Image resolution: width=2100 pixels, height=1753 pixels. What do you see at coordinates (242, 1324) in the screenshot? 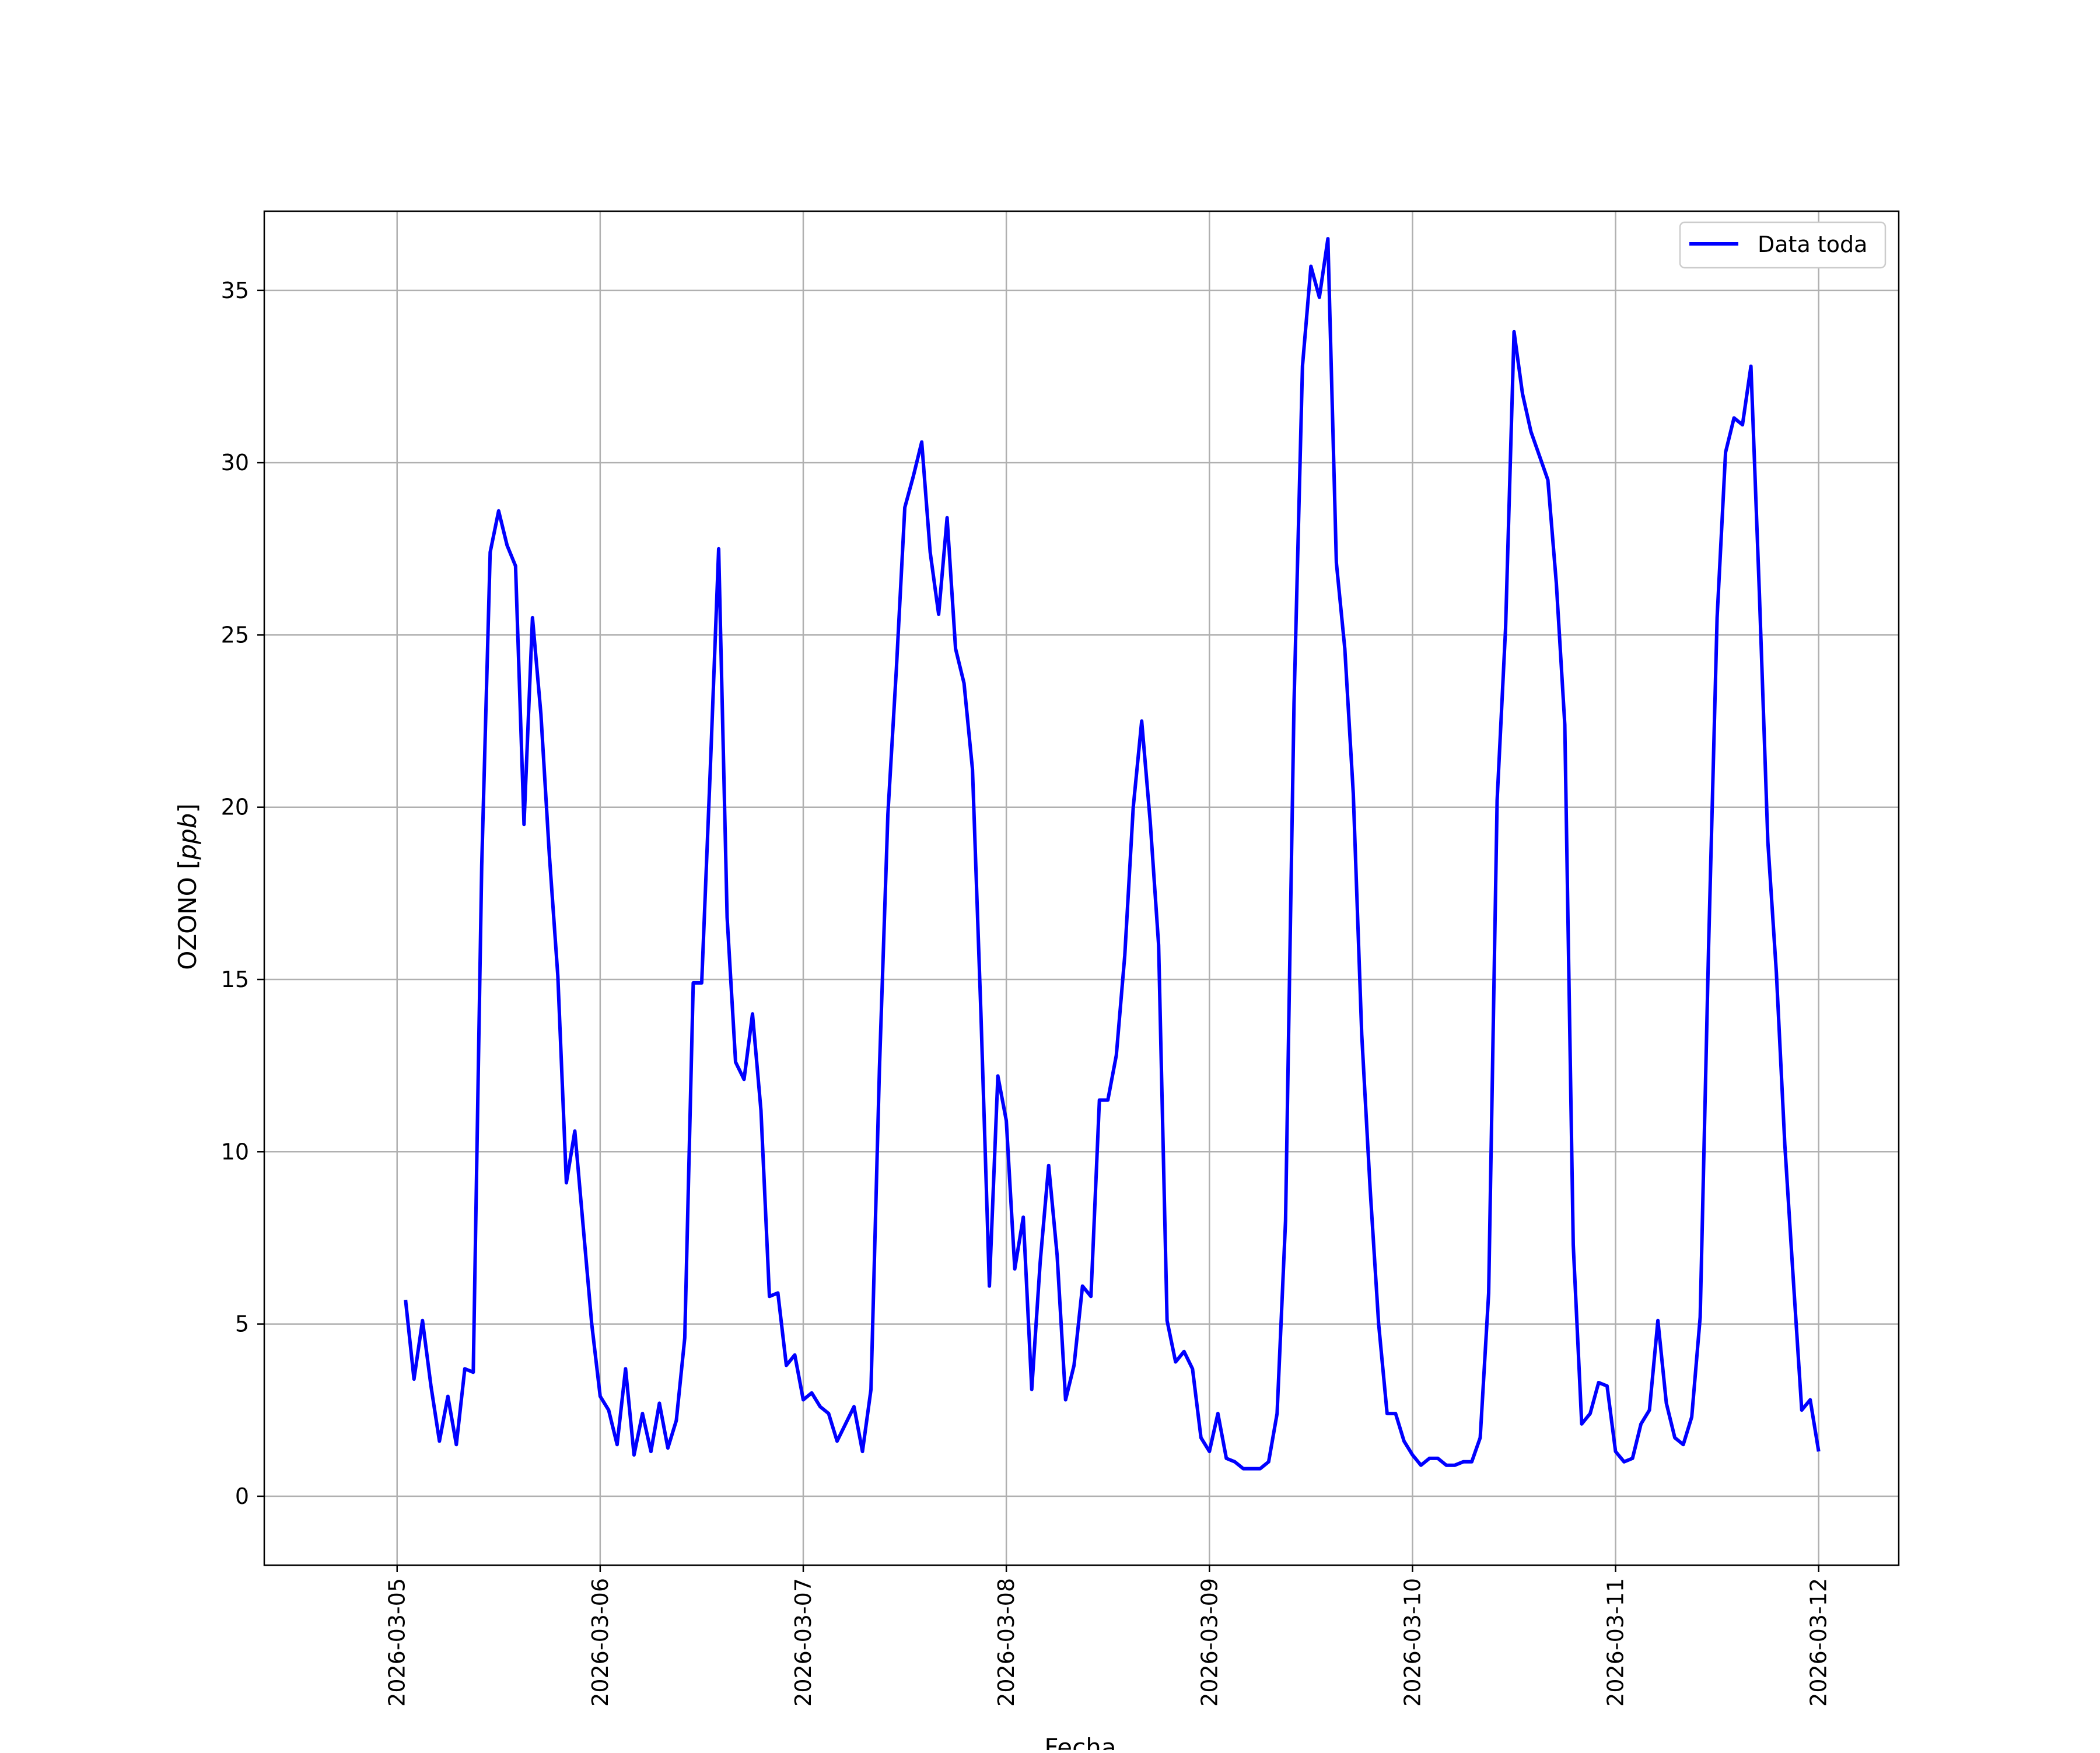
I see `y-tick-label: 5` at bounding box center [242, 1324].